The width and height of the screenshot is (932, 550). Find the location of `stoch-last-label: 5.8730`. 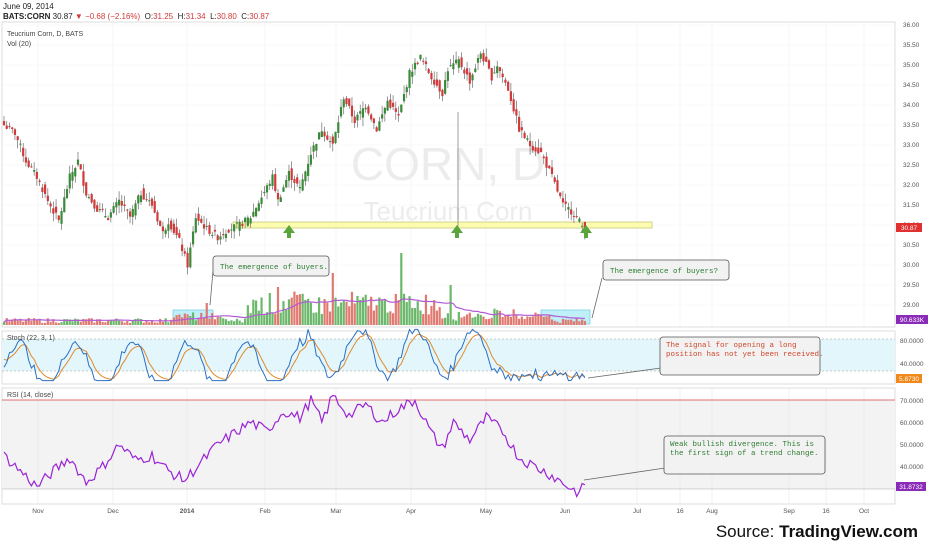

stoch-last-label: 5.8730 is located at coordinates (909, 378).